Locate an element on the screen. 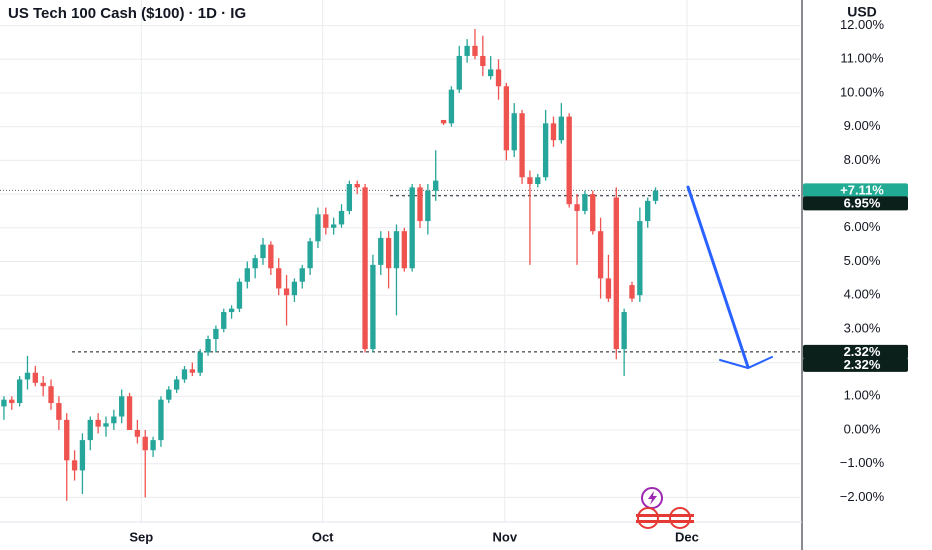 Image resolution: width=932 pixels, height=550 pixels. forecast-arrow is located at coordinates (729, 277).